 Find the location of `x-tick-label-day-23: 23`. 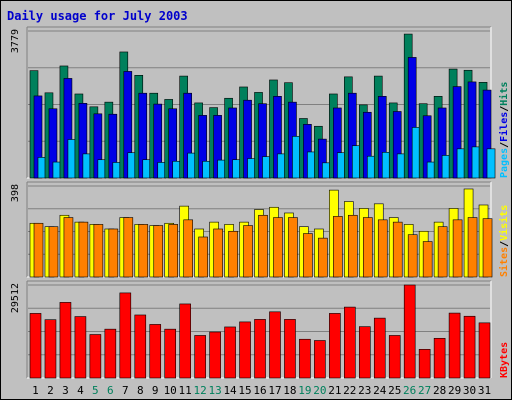

x-tick-label-day-23: 23 is located at coordinates (364, 390).